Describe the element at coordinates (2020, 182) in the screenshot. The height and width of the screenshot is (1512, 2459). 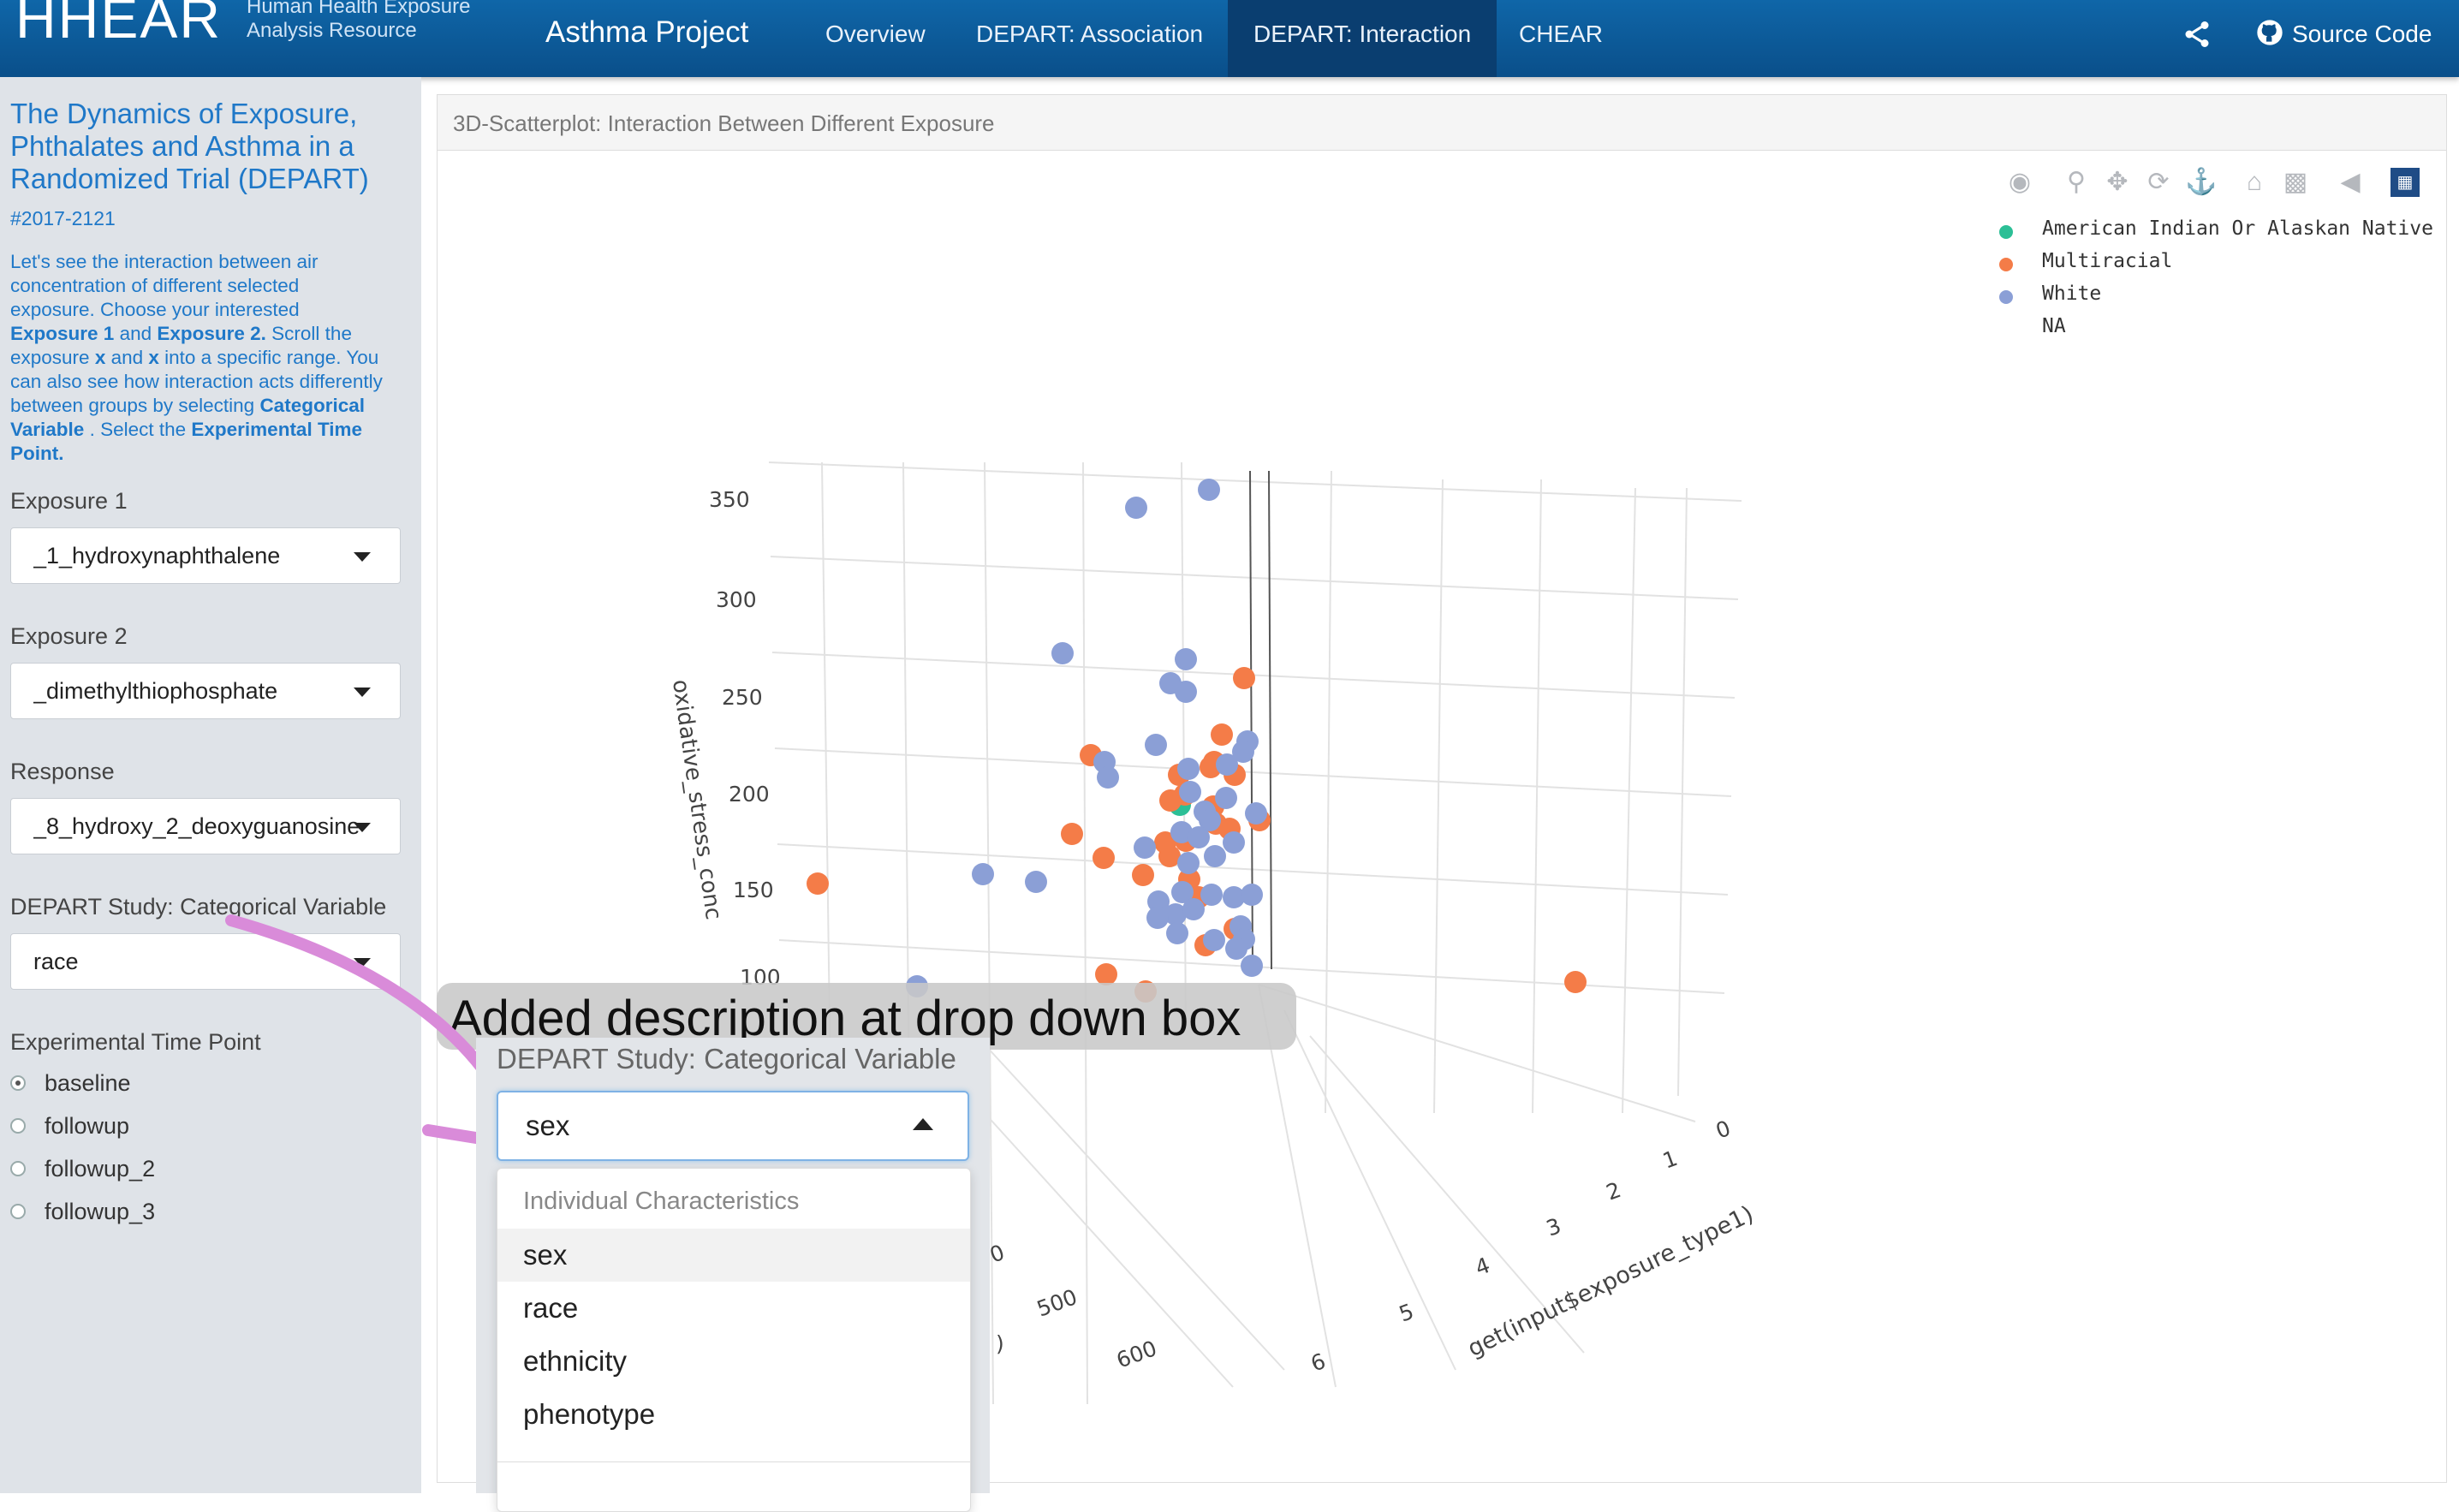
I see `camera-icon: ◉` at that location.